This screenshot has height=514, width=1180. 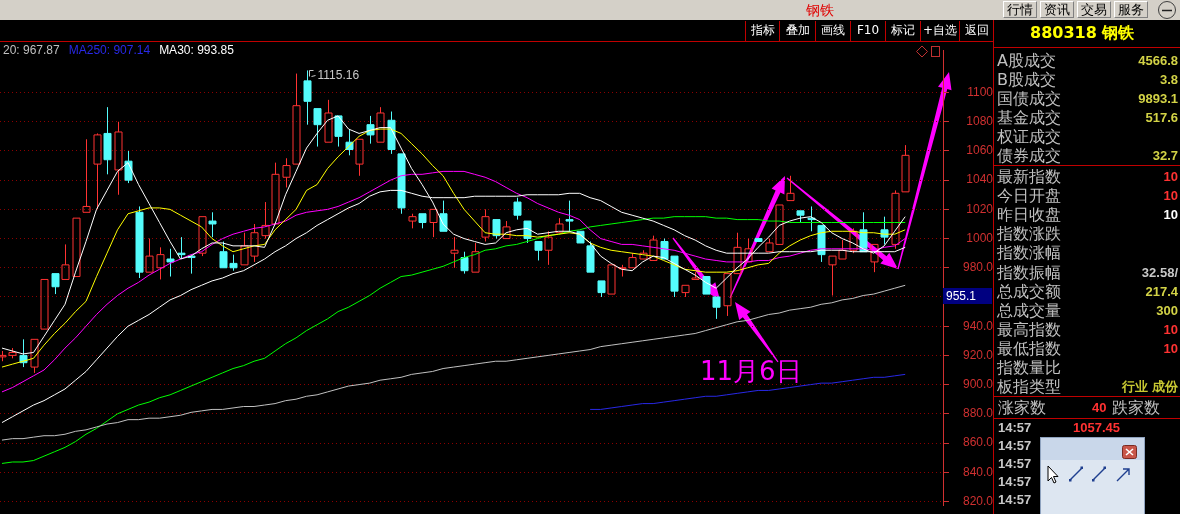 I want to click on y-tick-label: 860.0, so click(x=978, y=442).